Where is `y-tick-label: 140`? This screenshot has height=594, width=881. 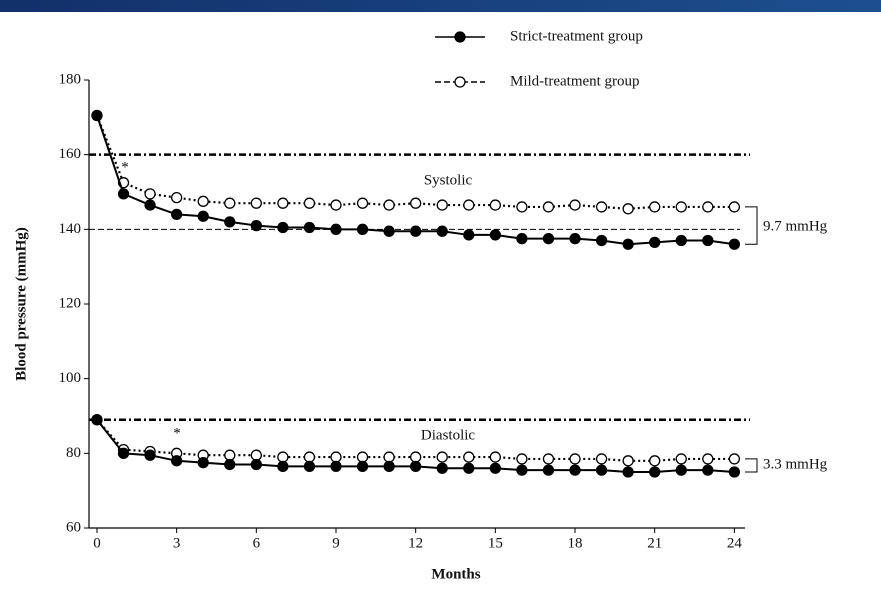
y-tick-label: 140 is located at coordinates (70, 229).